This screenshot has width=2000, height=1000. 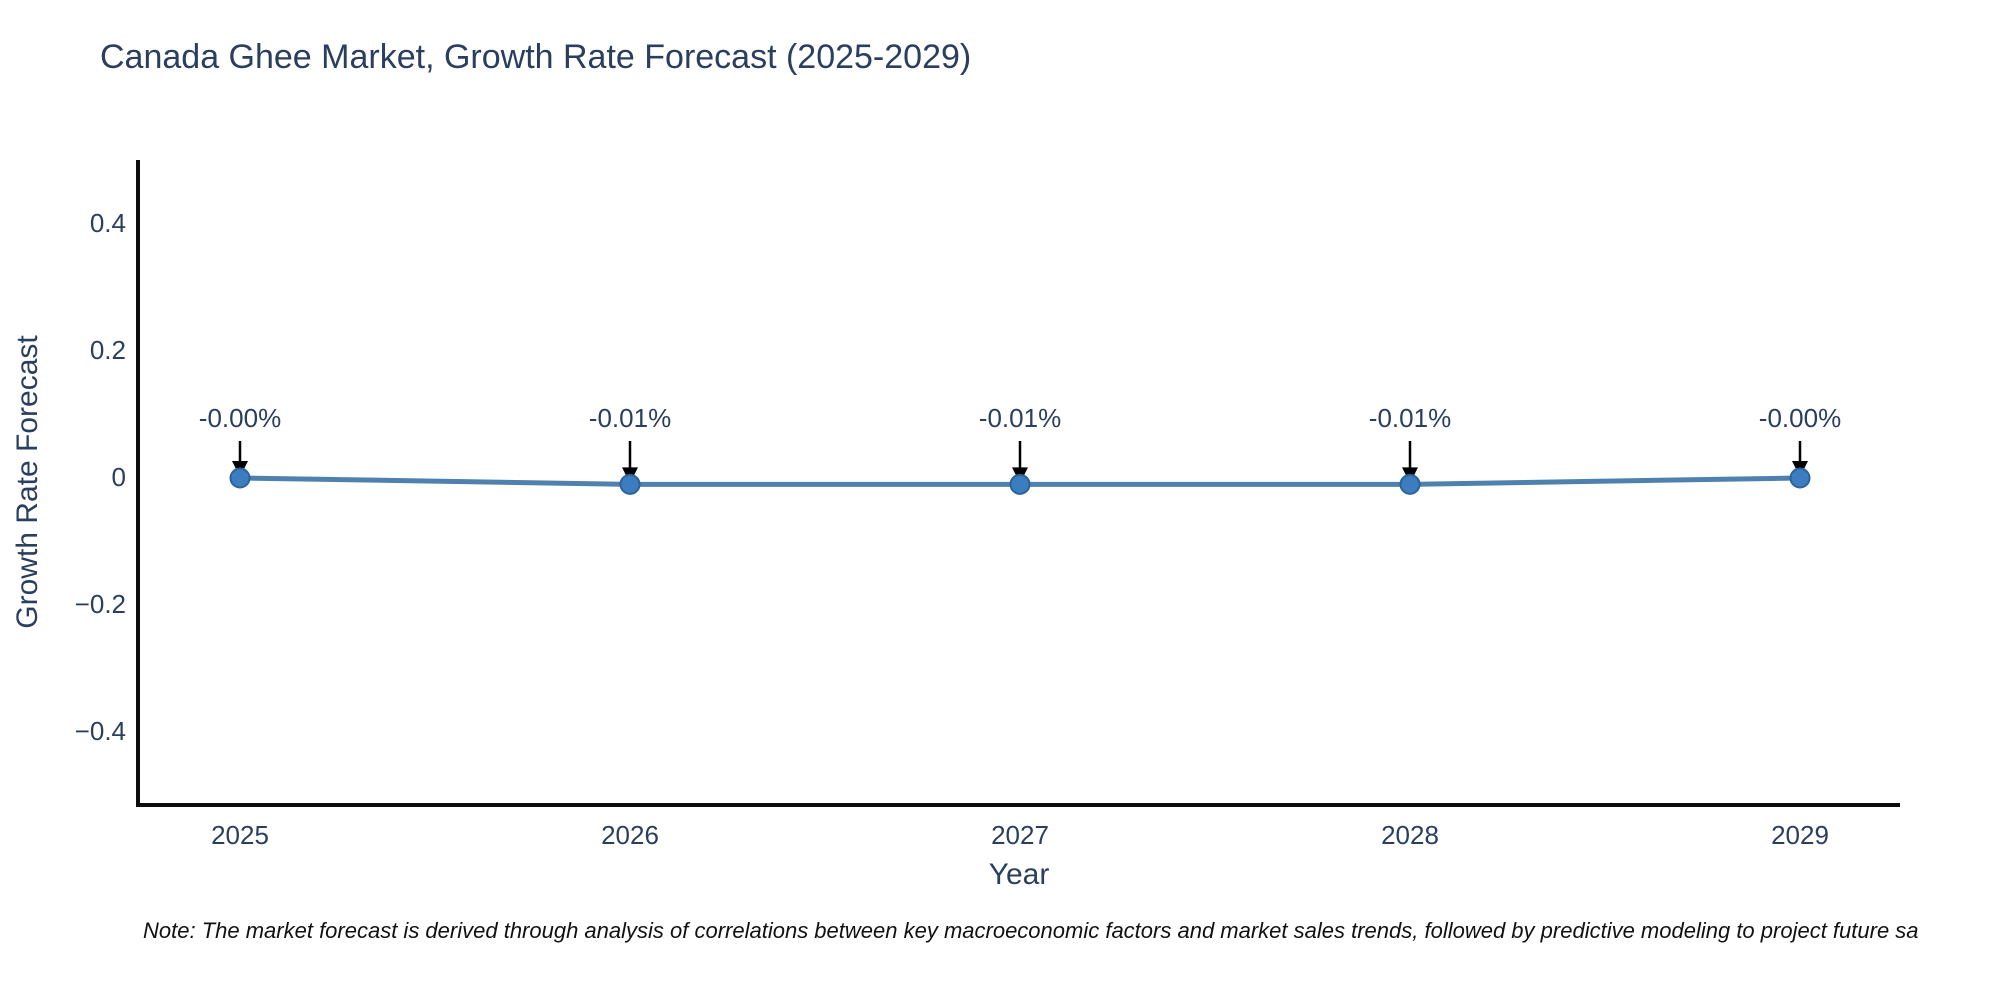 I want to click on x-tick-label: 2026, so click(x=630, y=835).